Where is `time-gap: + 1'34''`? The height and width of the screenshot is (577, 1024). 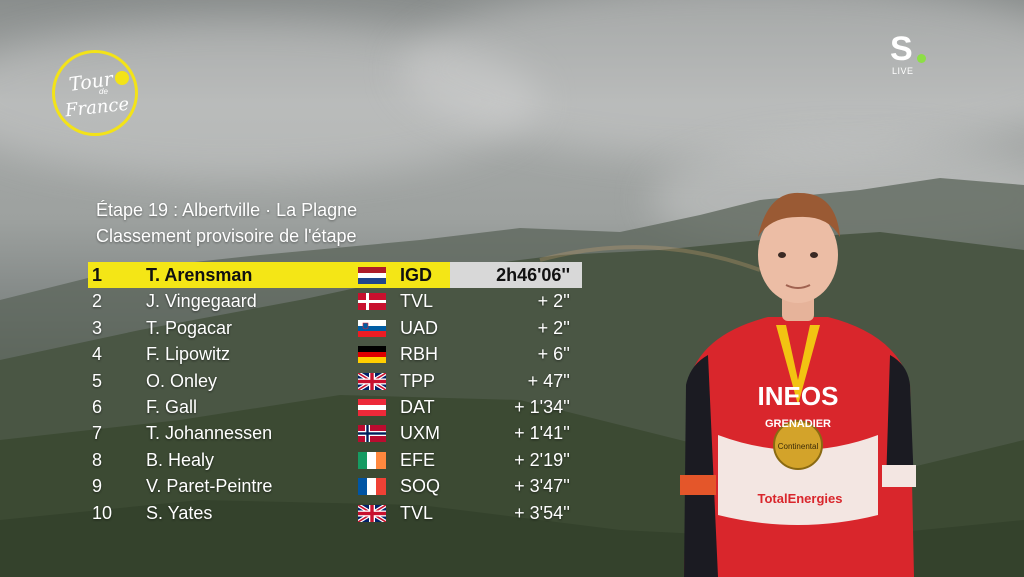
time-gap: + 1'34'' is located at coordinates (542, 406).